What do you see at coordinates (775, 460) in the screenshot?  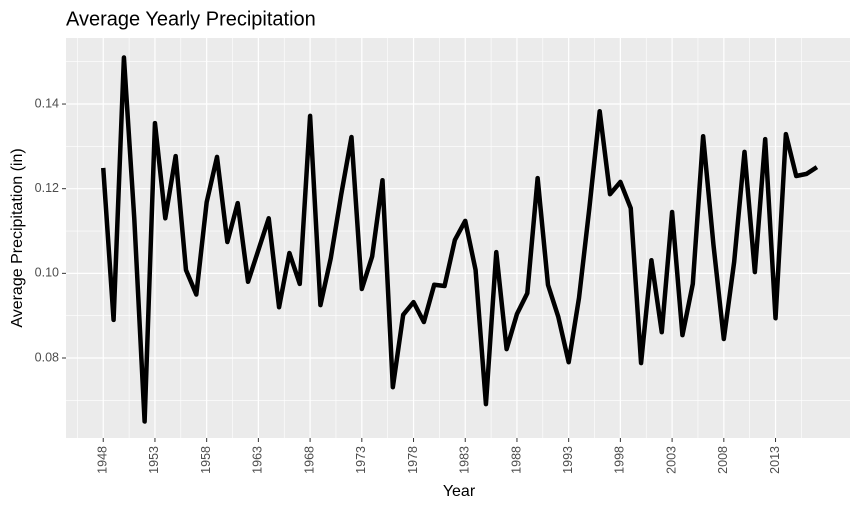 I see `x-tick-label: 2013` at bounding box center [775, 460].